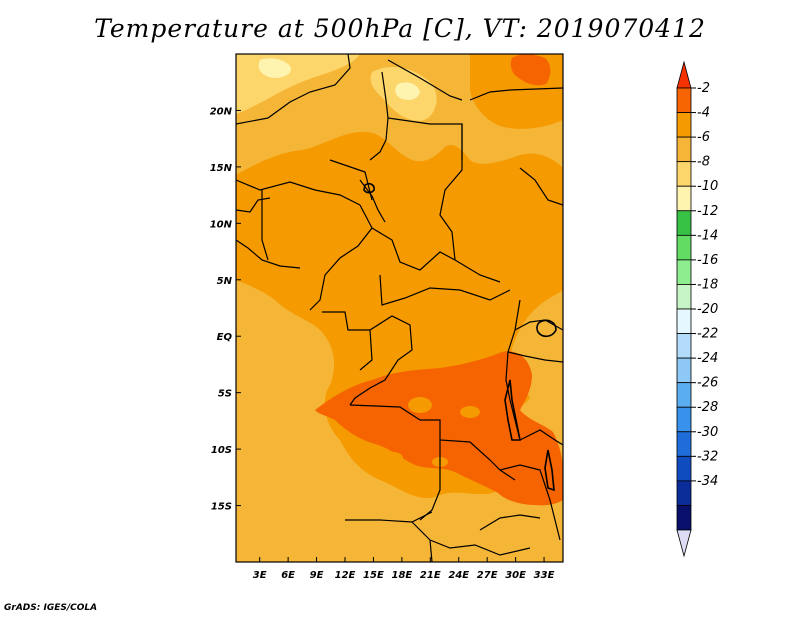 Image resolution: width=800 pixels, height=618 pixels. Describe the element at coordinates (404, 569) in the screenshot. I see `x-axis-ticks: 3E 6E 9E 12E 15E 18E 21E 24E 27E 30E 33E` at that location.